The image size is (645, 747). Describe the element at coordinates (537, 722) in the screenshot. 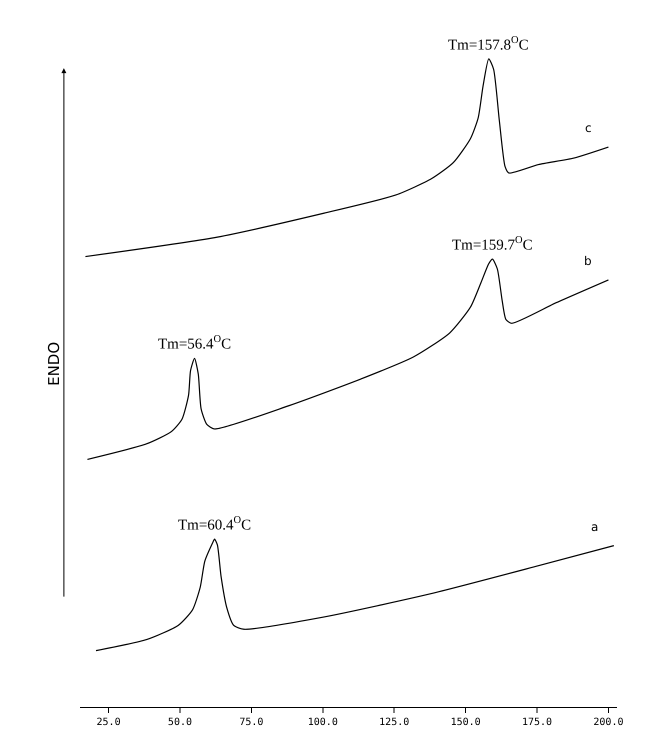

I see `x-tick-label: 175.0` at that location.